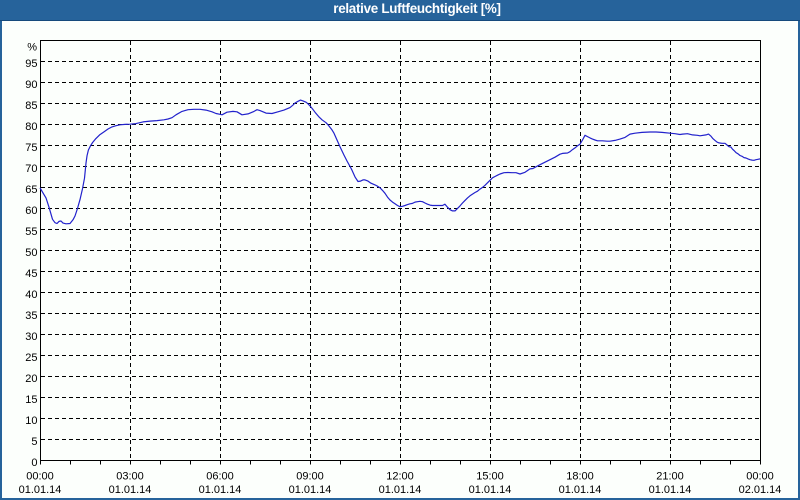 The height and width of the screenshot is (500, 800). What do you see at coordinates (31, 190) in the screenshot?
I see `svg-text: 65` at bounding box center [31, 190].